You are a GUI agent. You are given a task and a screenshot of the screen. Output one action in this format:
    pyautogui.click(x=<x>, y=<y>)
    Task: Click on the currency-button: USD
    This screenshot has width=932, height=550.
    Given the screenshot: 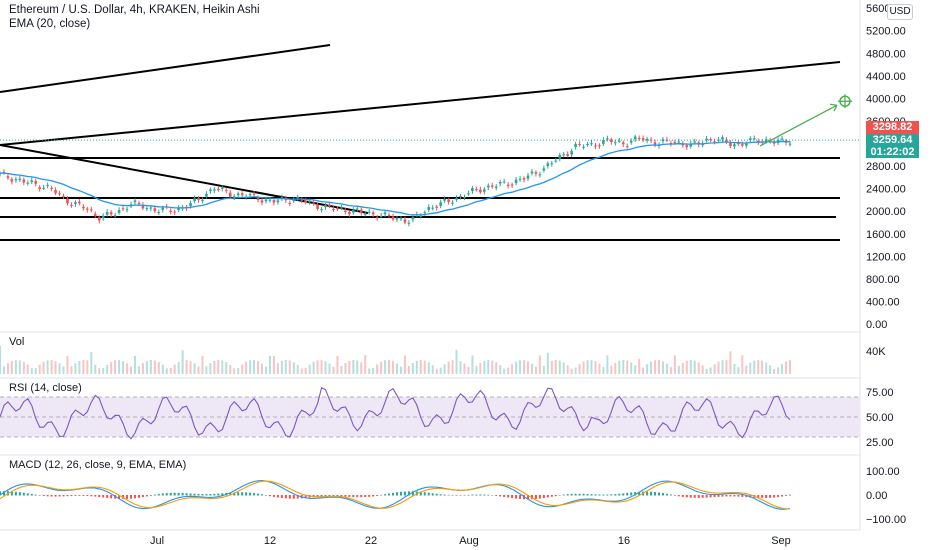 What is the action you would take?
    pyautogui.click(x=900, y=12)
    